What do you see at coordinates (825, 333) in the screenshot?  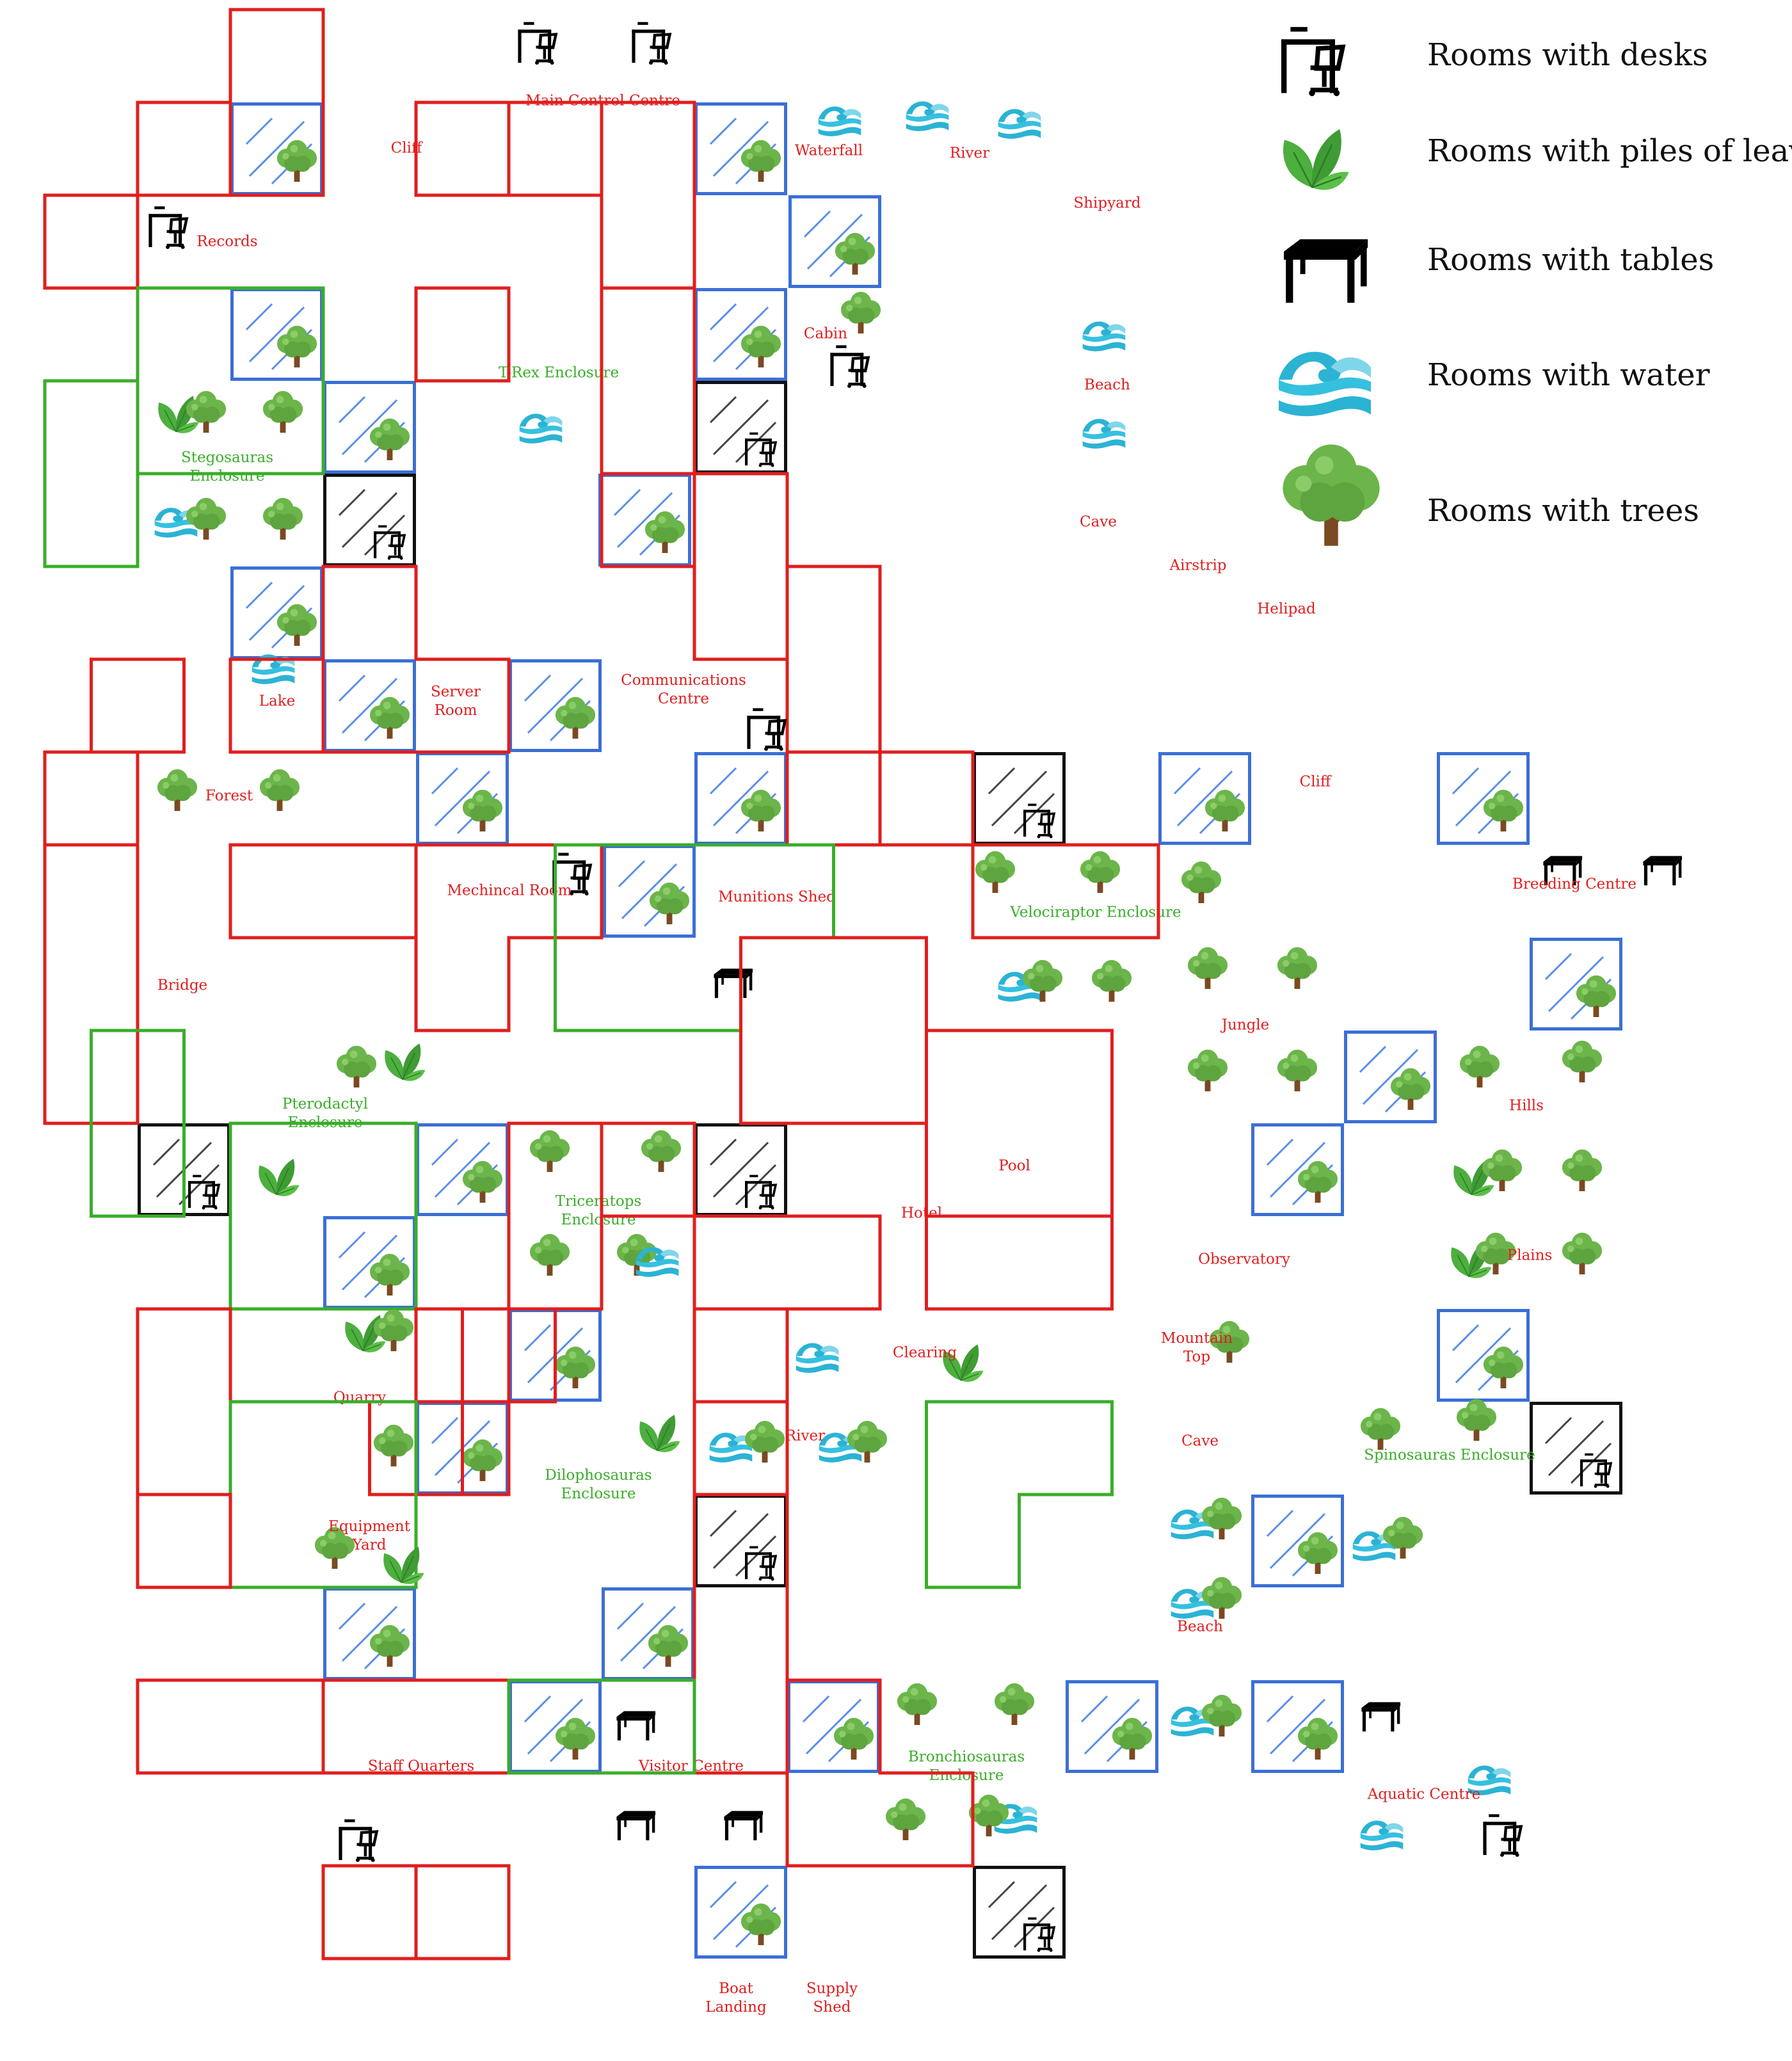 I see `room-label: Cabin` at bounding box center [825, 333].